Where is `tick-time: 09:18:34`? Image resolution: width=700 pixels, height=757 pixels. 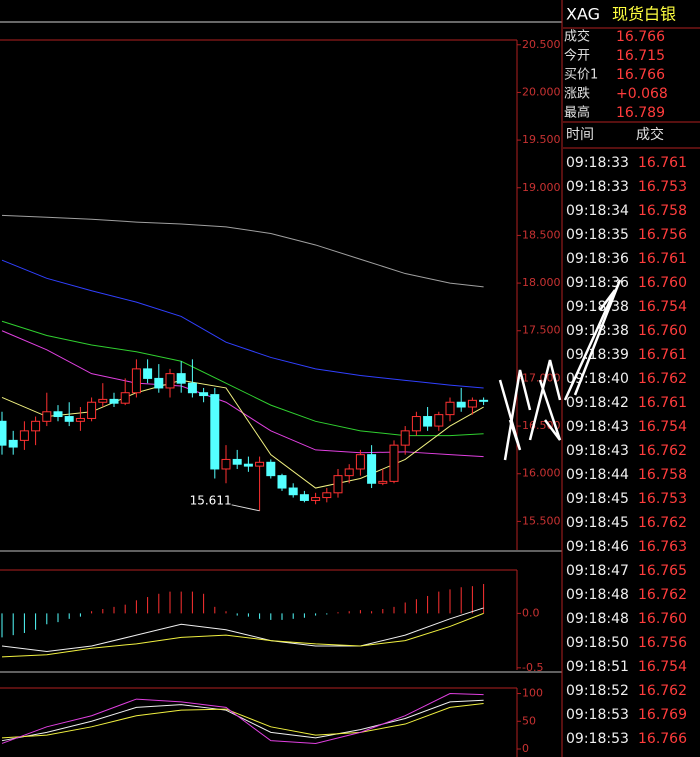
tick-time: 09:18:34 is located at coordinates (597, 211).